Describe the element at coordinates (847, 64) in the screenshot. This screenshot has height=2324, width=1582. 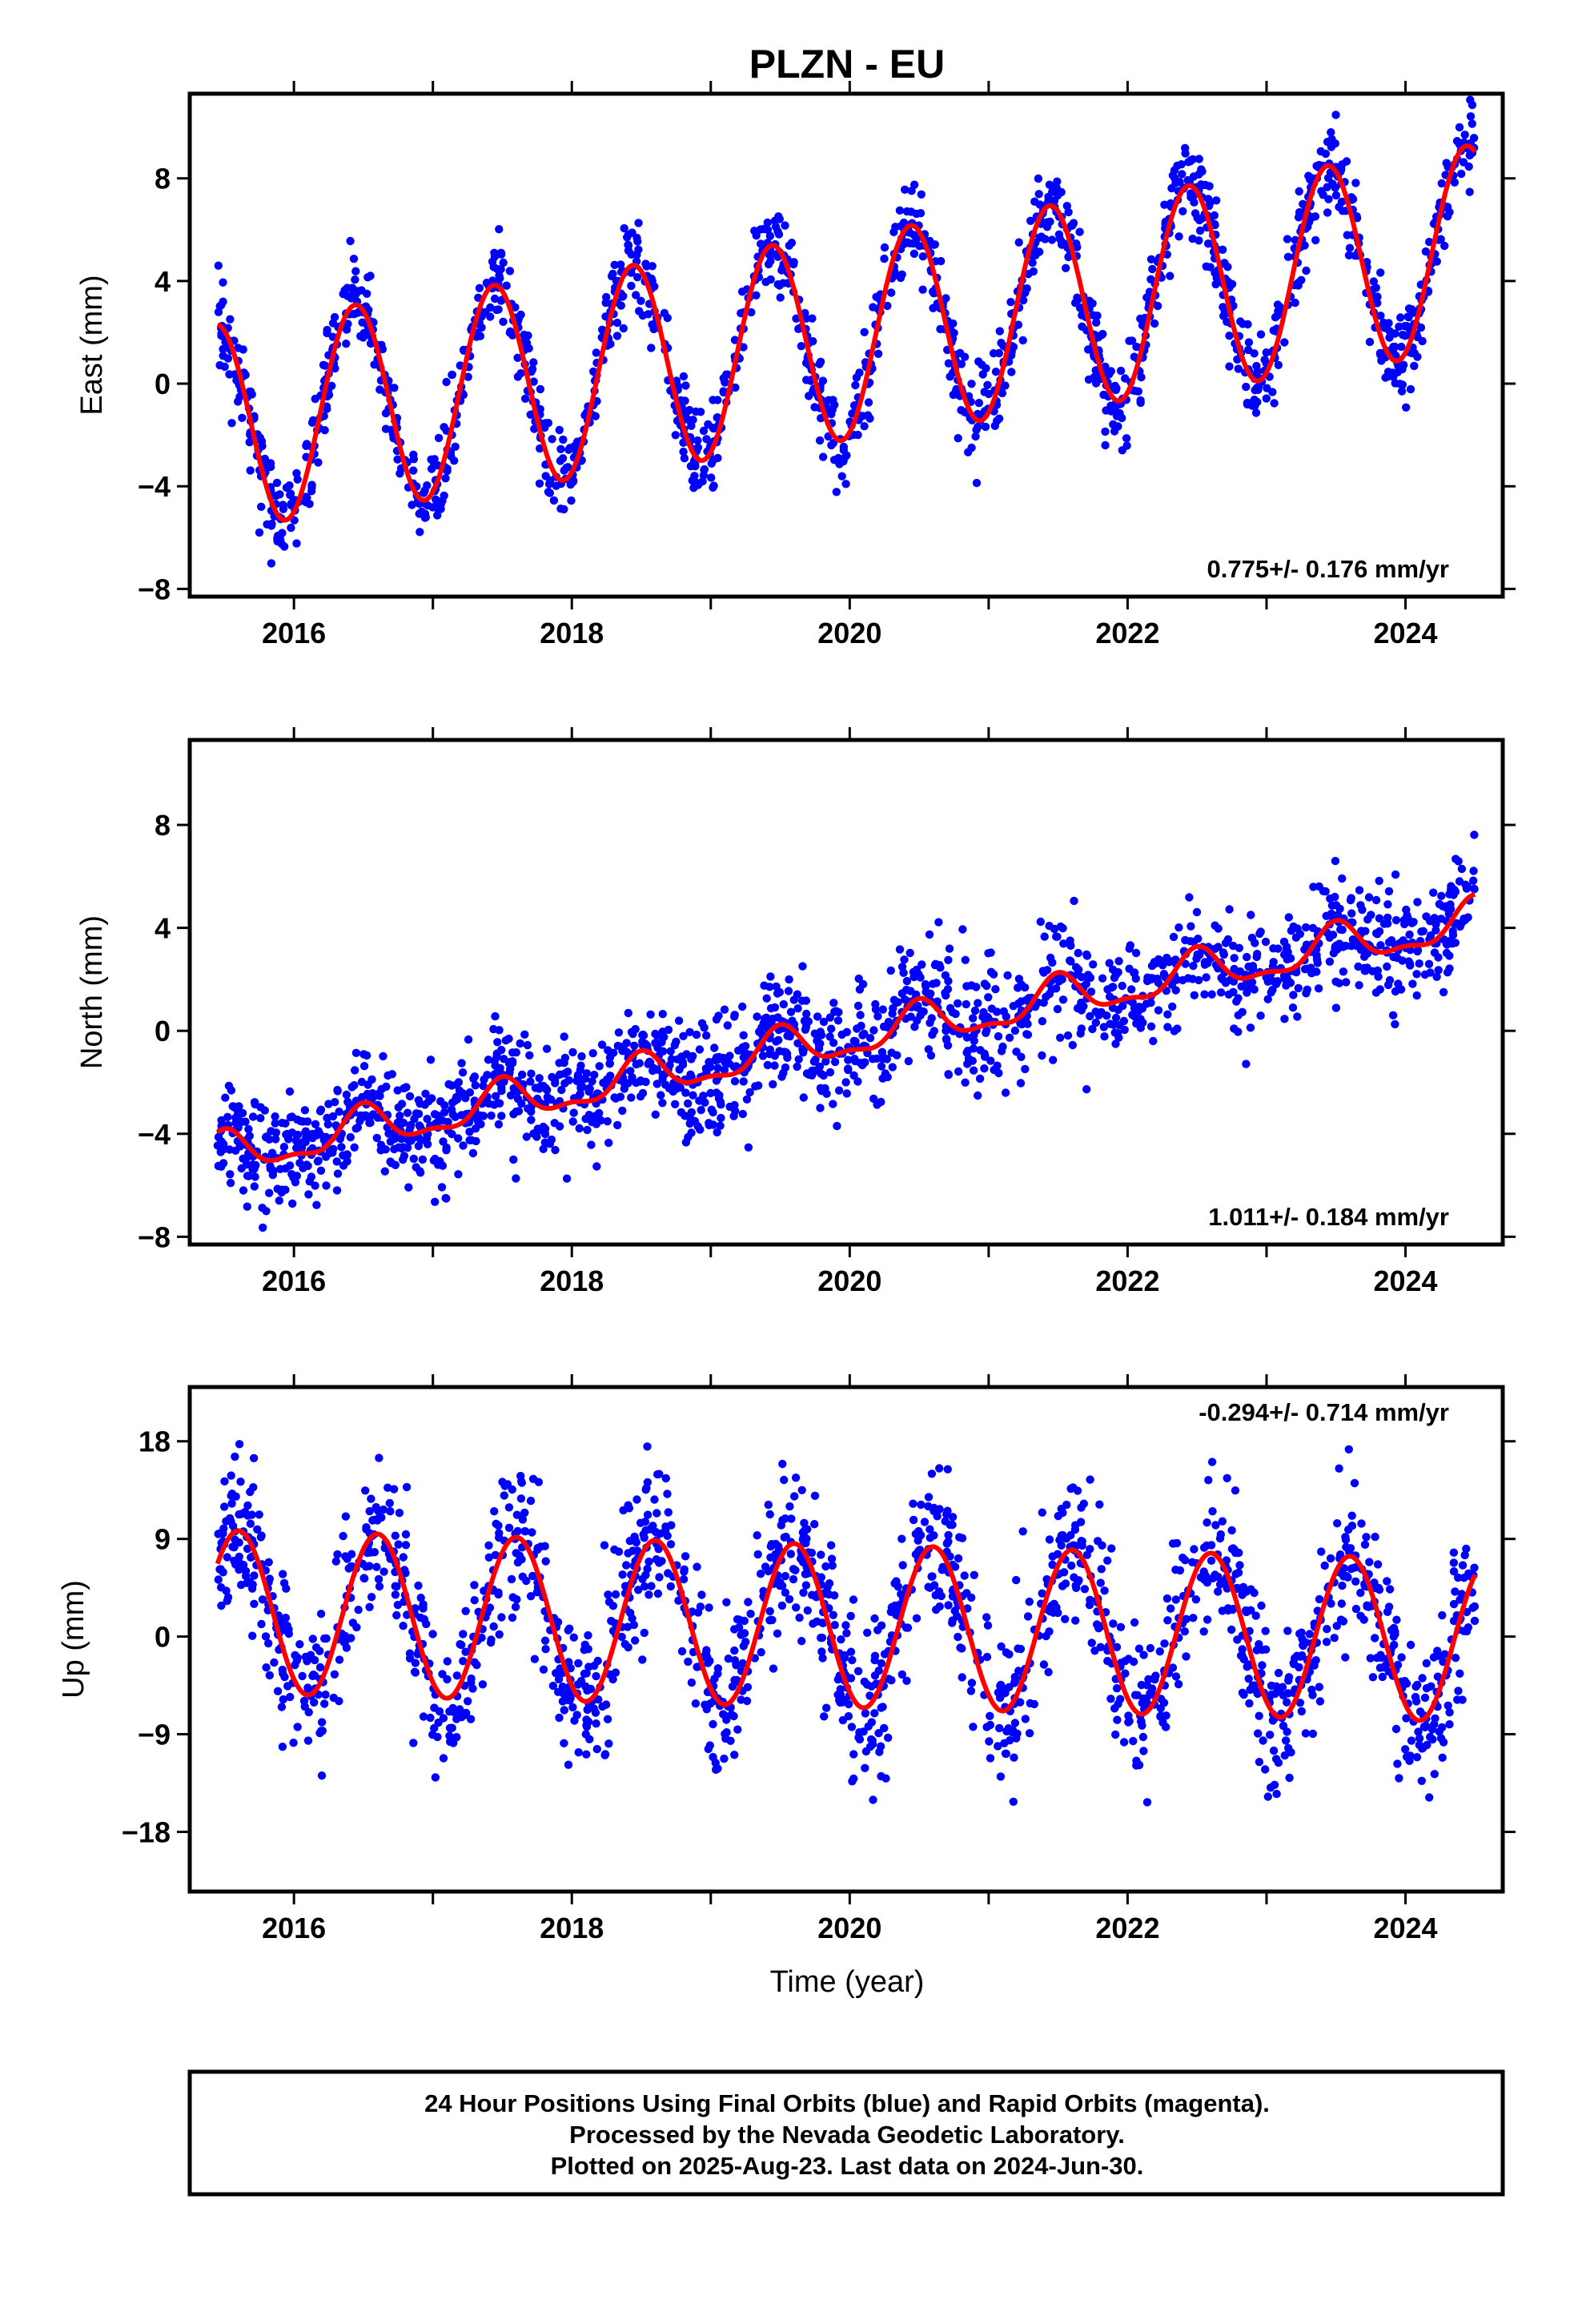
I see `figure-title: PLZN - EU` at that location.